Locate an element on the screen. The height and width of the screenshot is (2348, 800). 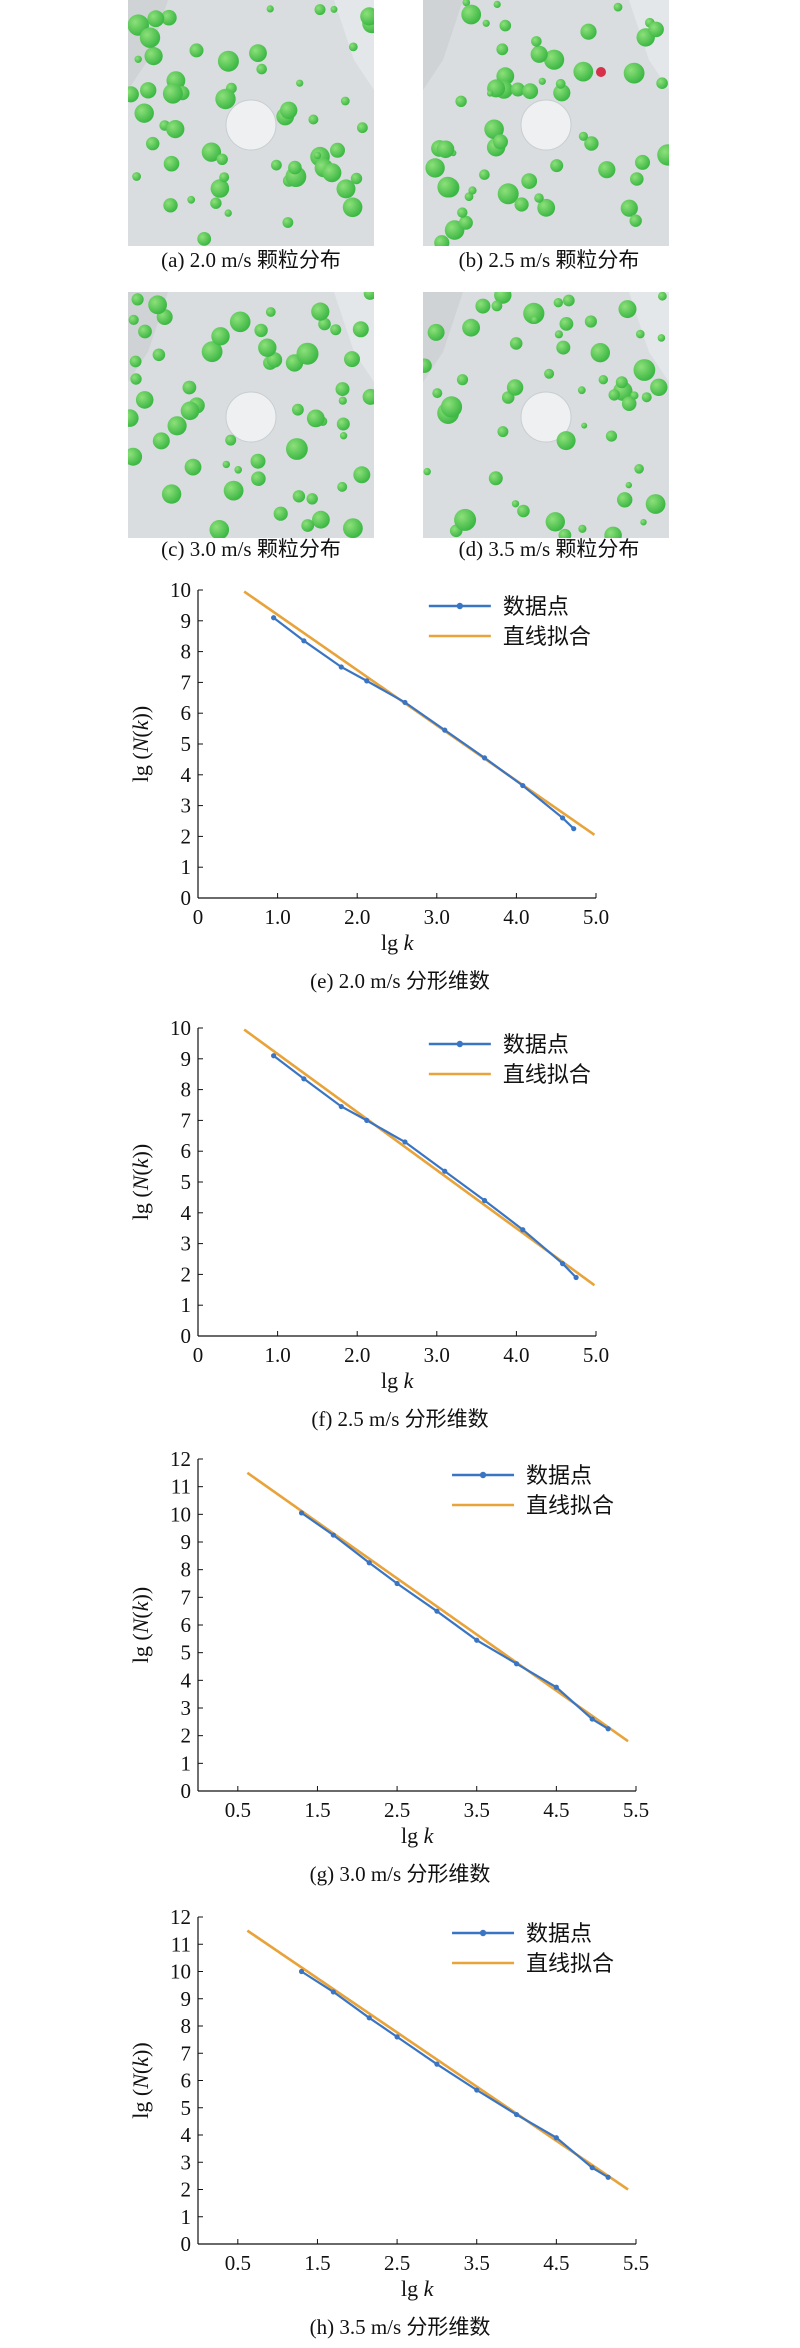
cylinder-obstacle is located at coordinates (546, 417).